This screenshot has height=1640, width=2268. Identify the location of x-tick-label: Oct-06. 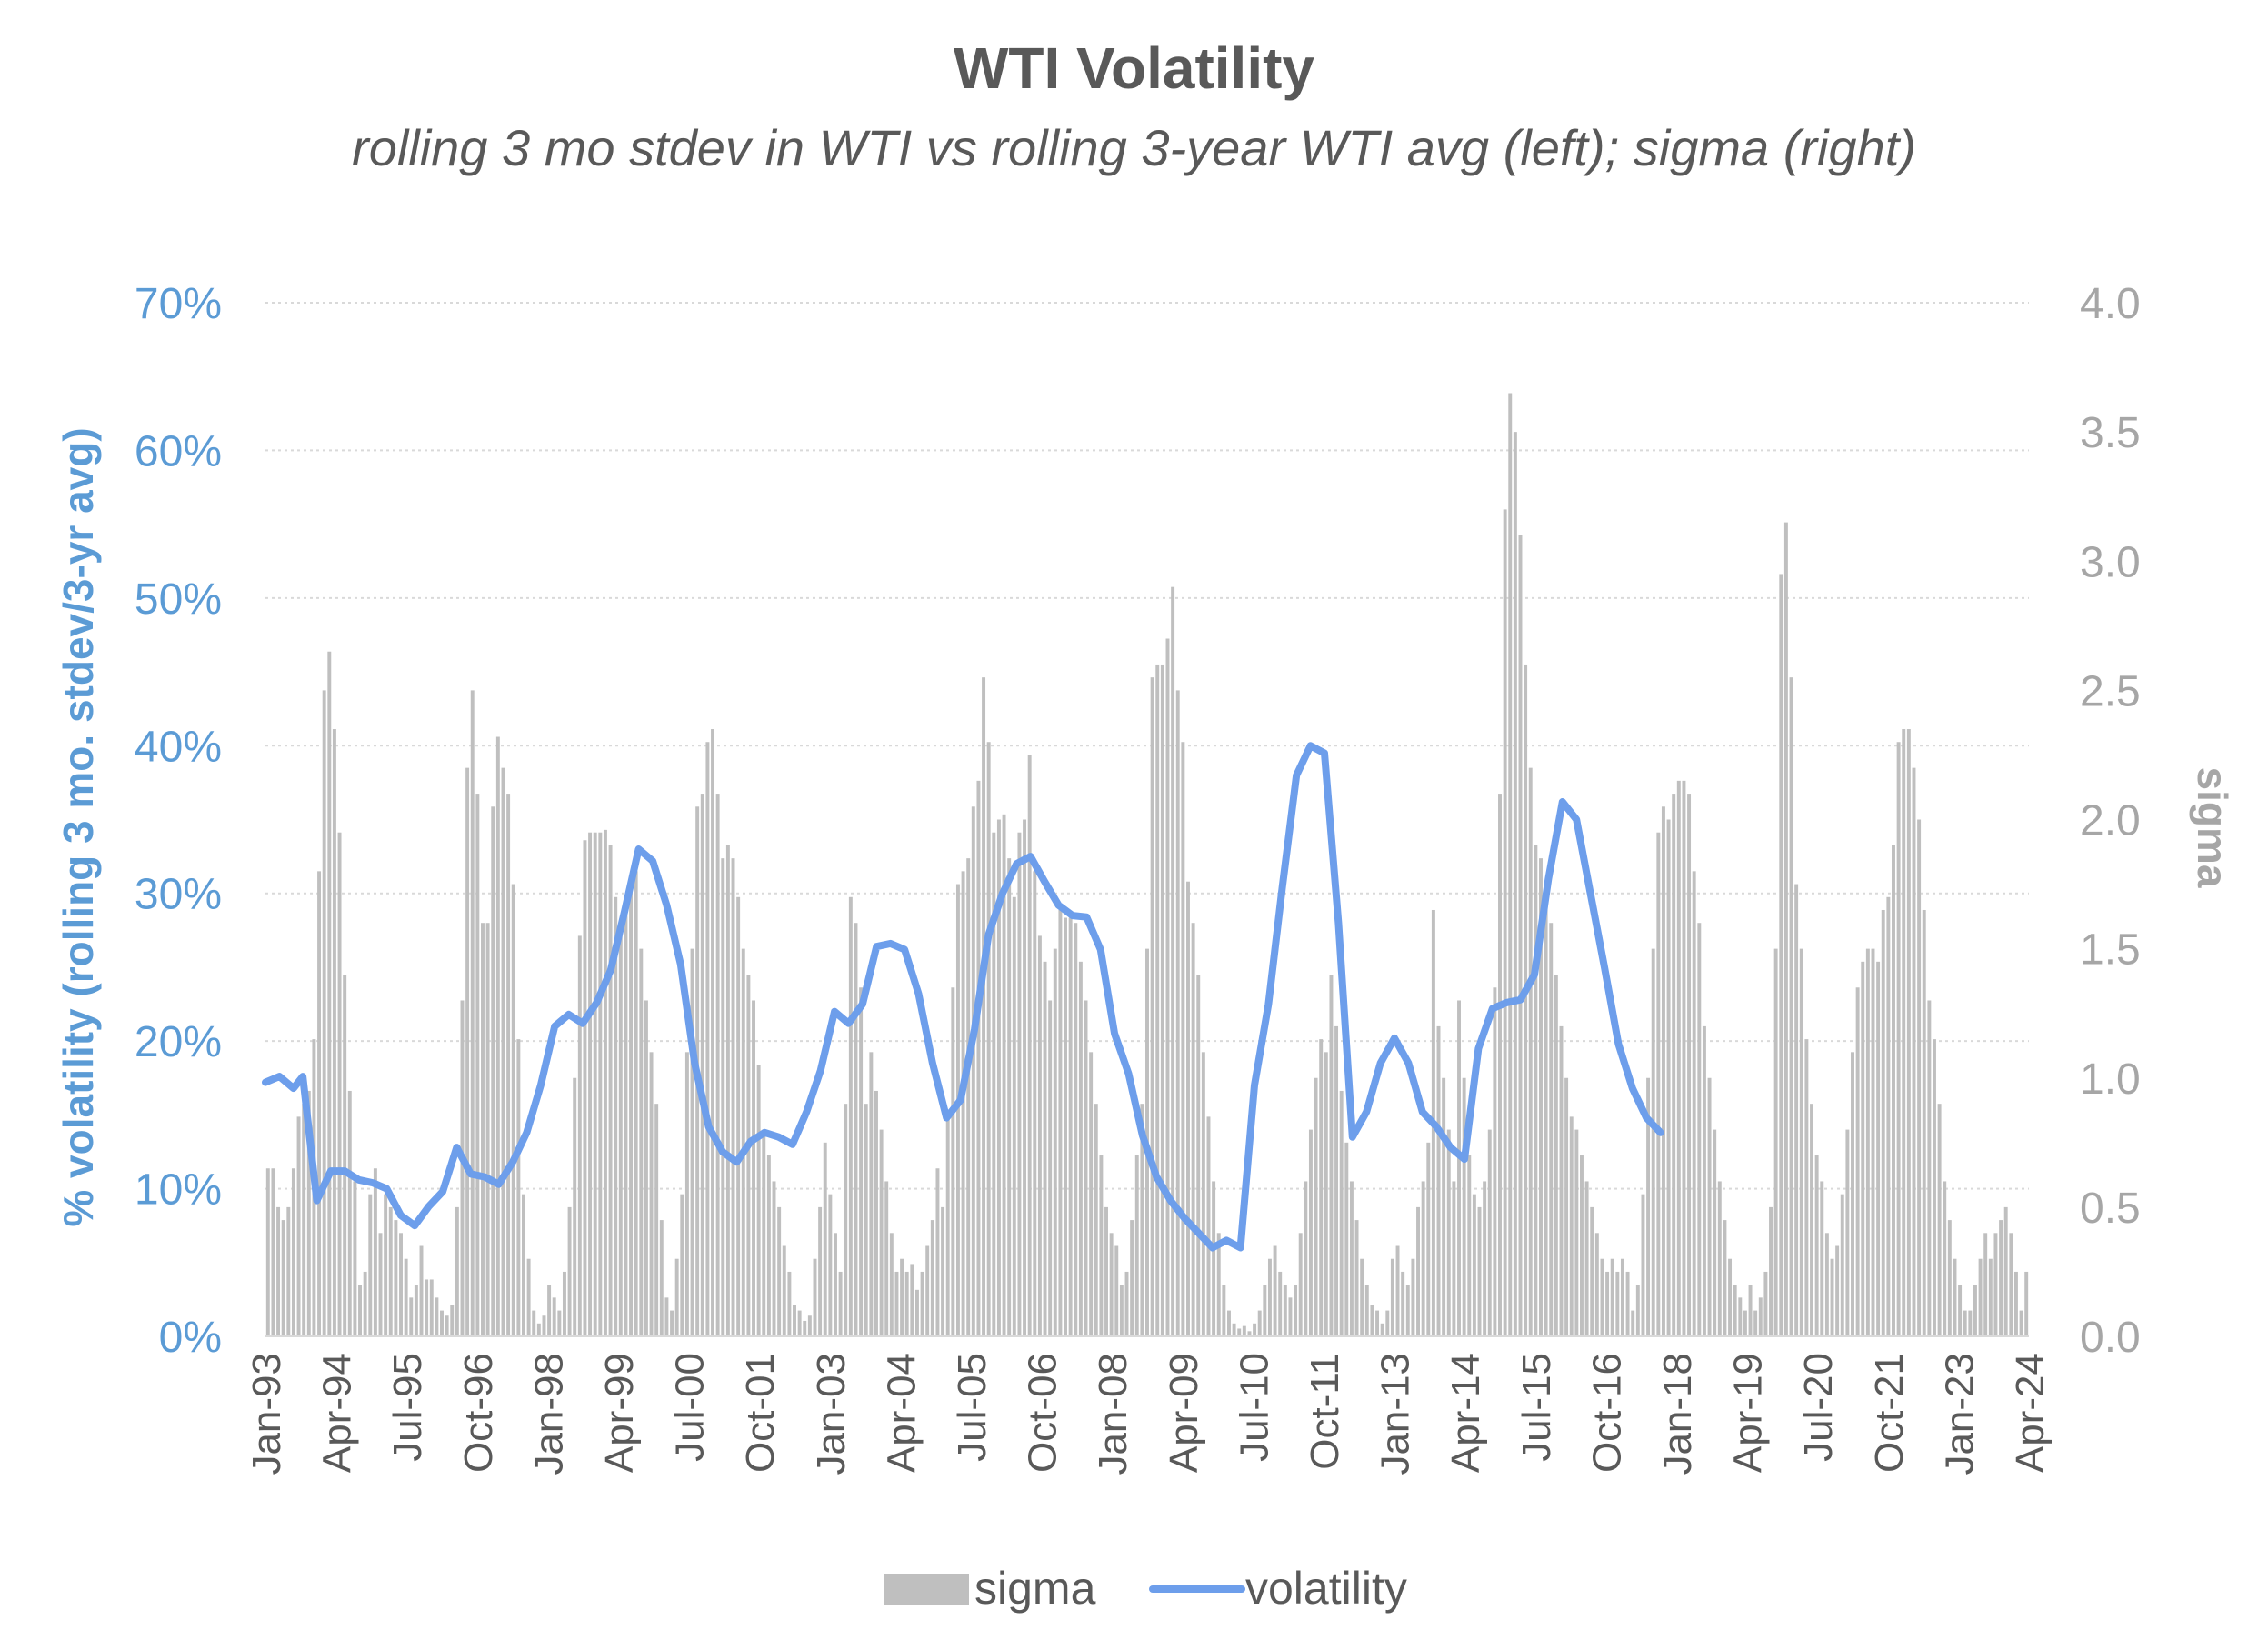
(1043, 1413).